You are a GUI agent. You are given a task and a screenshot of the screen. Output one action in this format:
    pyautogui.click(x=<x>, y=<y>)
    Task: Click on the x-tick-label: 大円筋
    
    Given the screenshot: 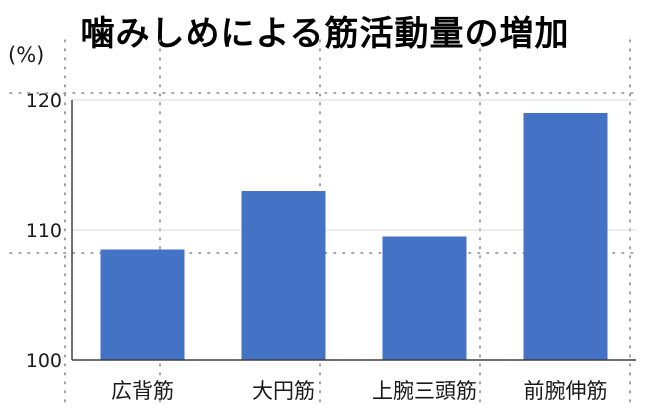 What is the action you would take?
    pyautogui.click(x=283, y=391)
    